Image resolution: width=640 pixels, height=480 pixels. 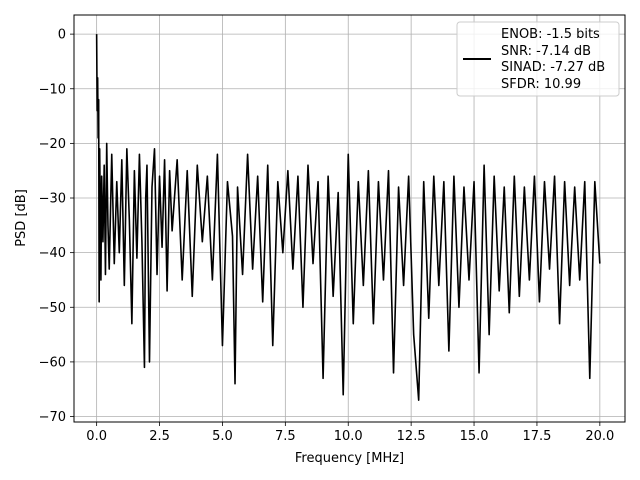 What do you see at coordinates (550, 34) in the screenshot?
I see `legend-entry-enob: ENOB: -1.5 bits` at bounding box center [550, 34].